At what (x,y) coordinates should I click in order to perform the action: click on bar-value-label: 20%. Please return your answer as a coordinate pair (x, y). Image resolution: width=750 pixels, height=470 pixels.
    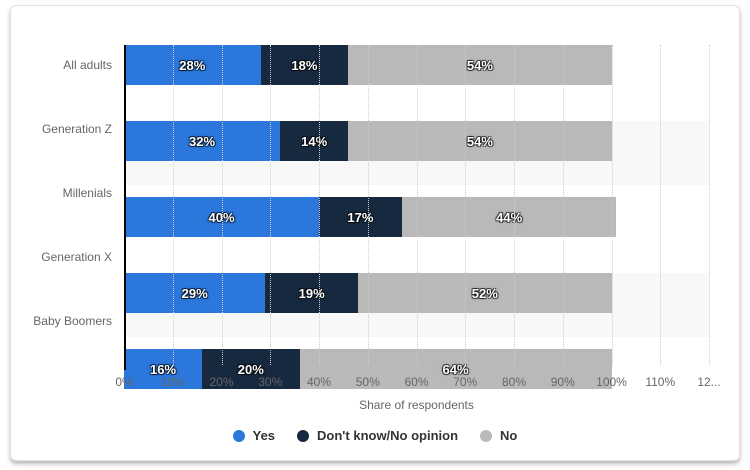
    Looking at the image, I should click on (250, 369).